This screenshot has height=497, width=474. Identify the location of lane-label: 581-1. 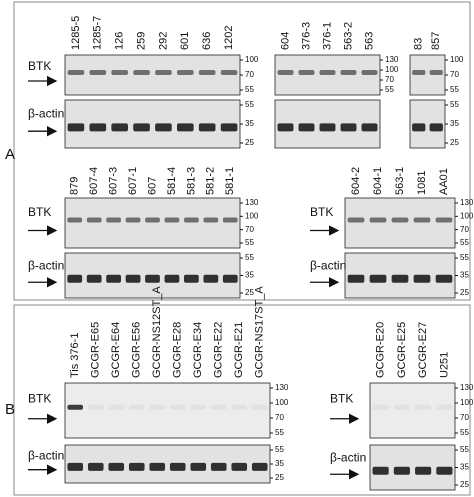
(230, 181).